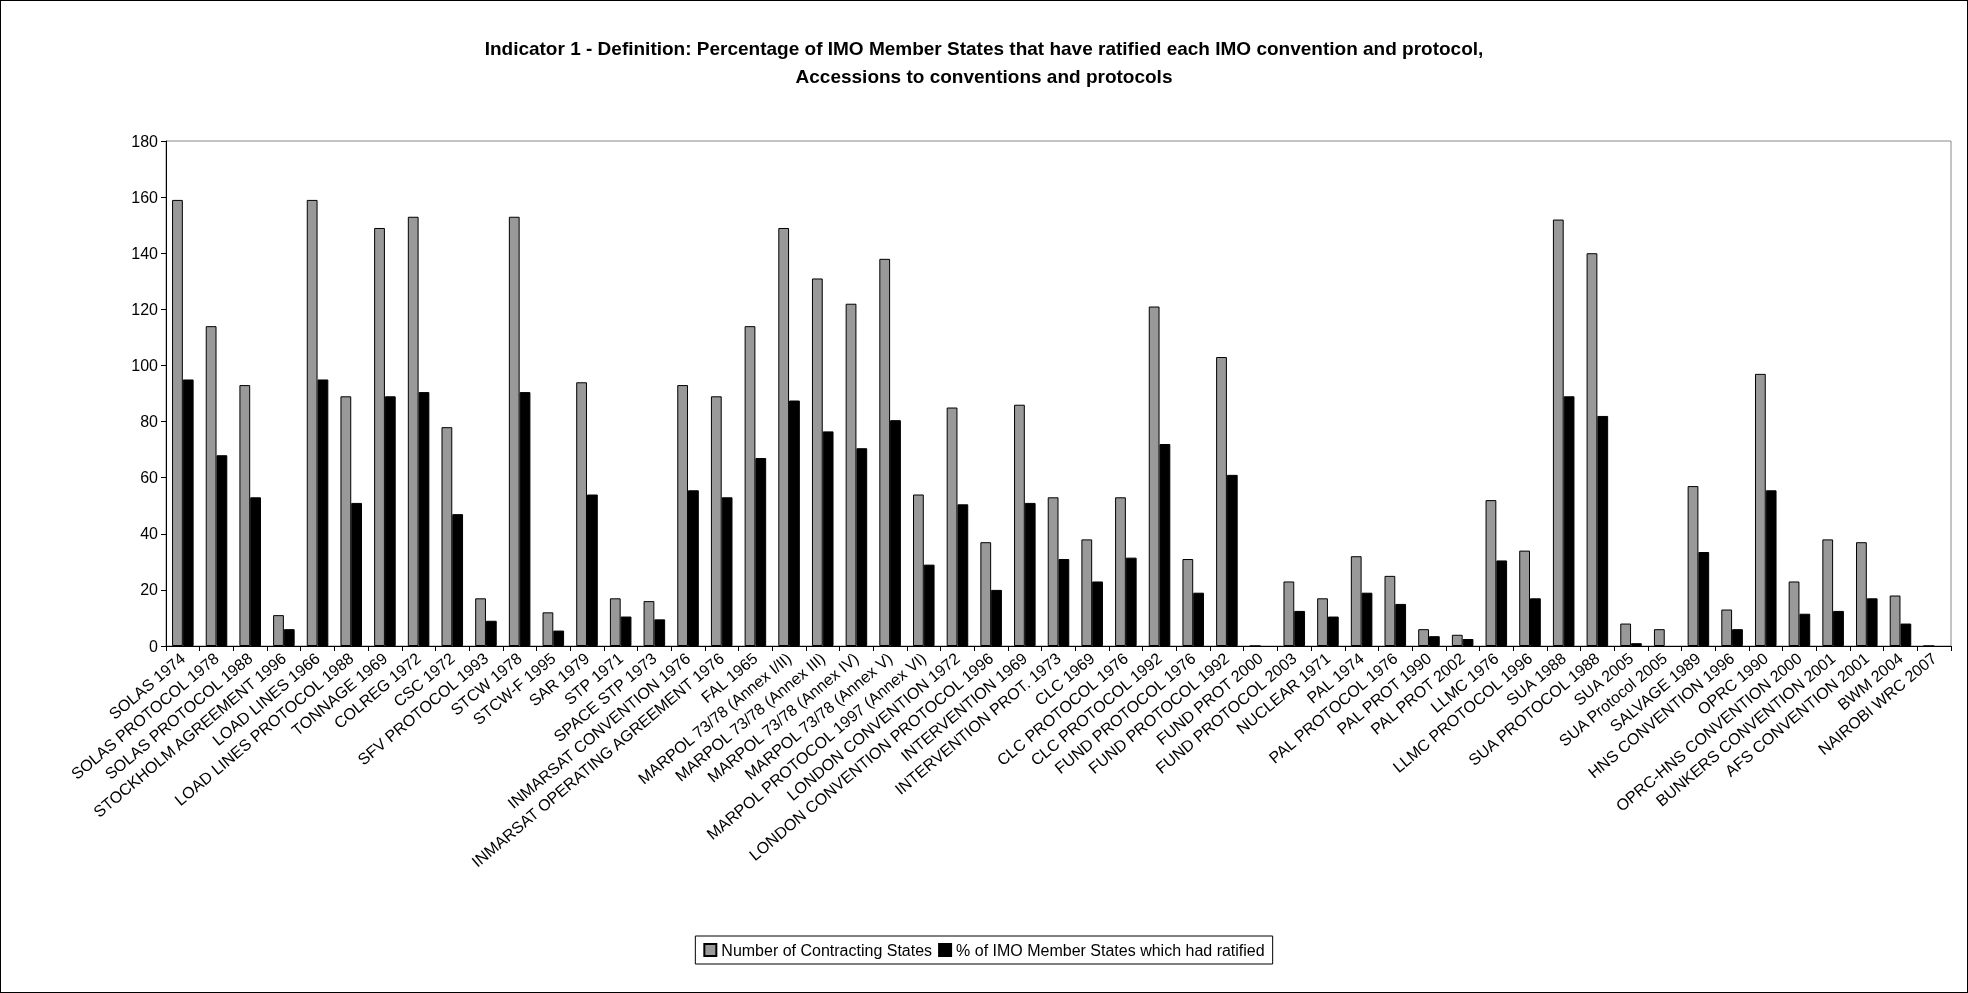 Image resolution: width=1968 pixels, height=993 pixels. Describe the element at coordinates (149, 478) in the screenshot. I see `y-tick-label: 60` at that location.